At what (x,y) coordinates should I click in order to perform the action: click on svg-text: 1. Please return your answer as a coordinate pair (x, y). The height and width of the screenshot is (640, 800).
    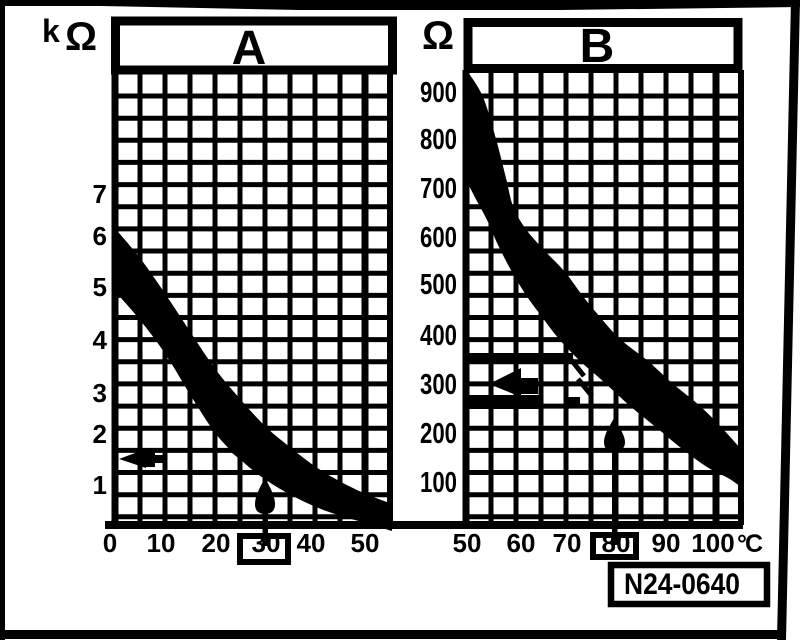
    Looking at the image, I should click on (100, 485).